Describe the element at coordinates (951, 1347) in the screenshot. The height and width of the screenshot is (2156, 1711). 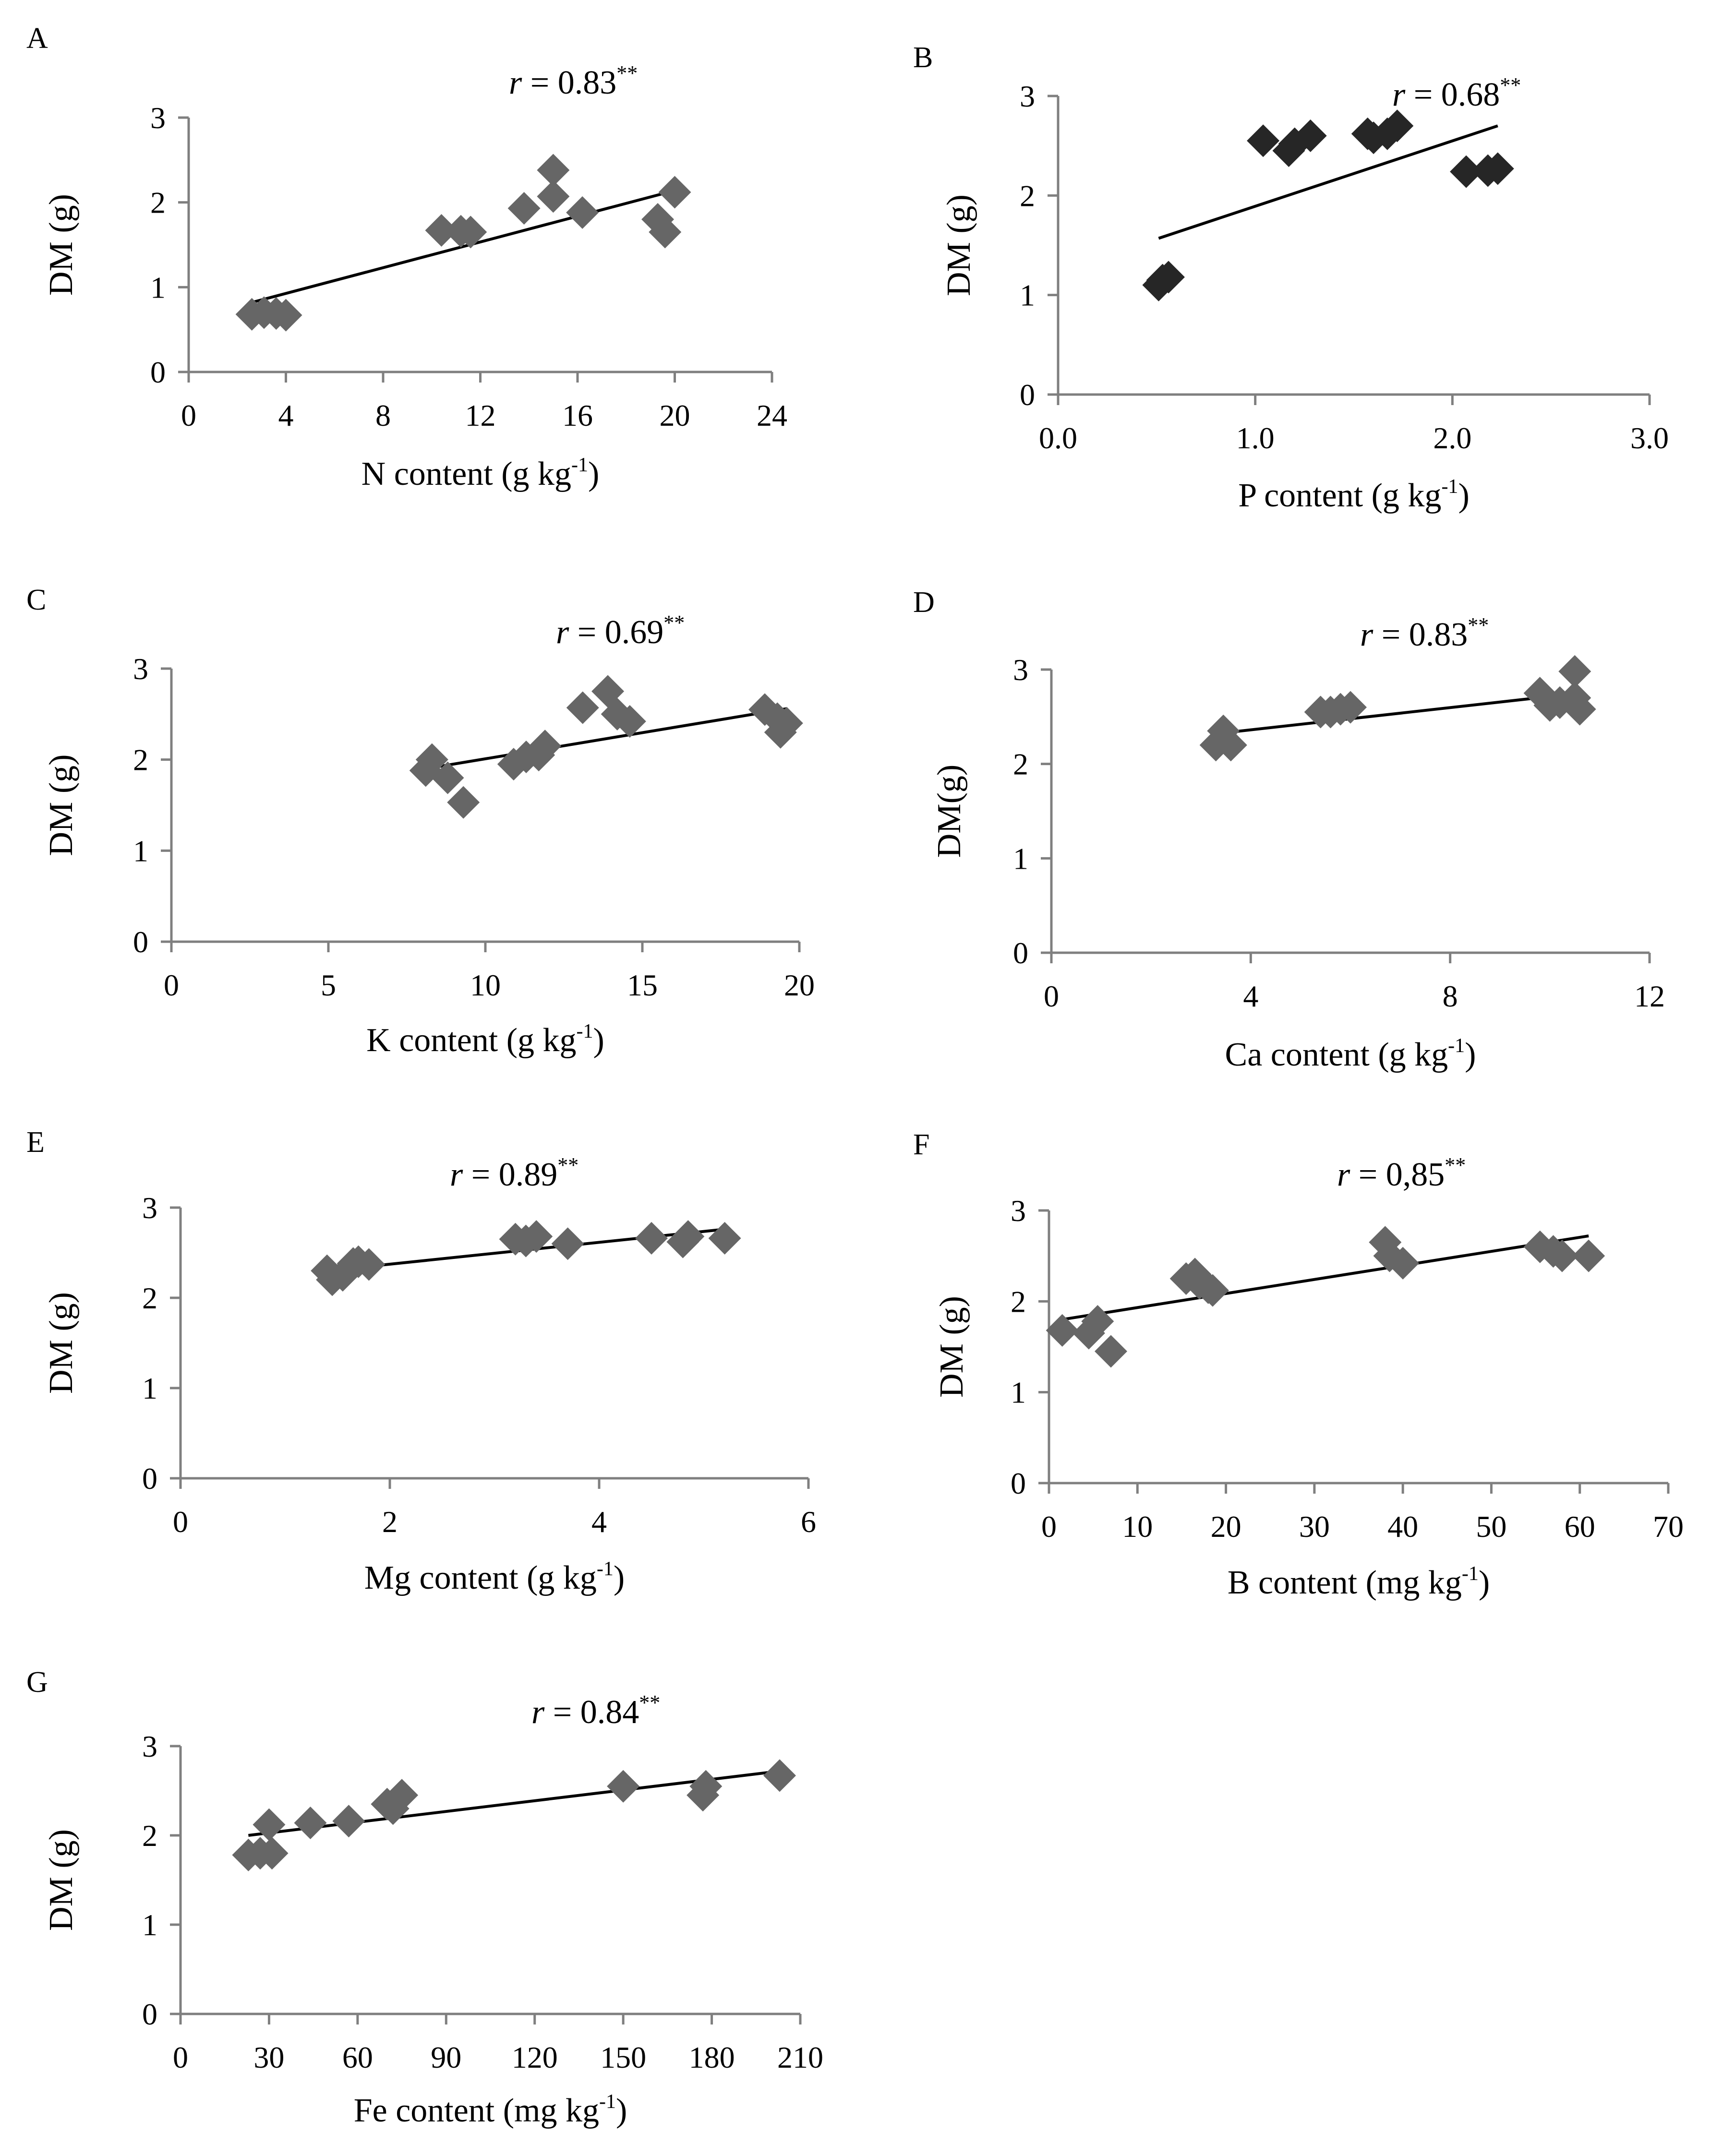
I see `y-axis-title-f: DM (g)` at that location.